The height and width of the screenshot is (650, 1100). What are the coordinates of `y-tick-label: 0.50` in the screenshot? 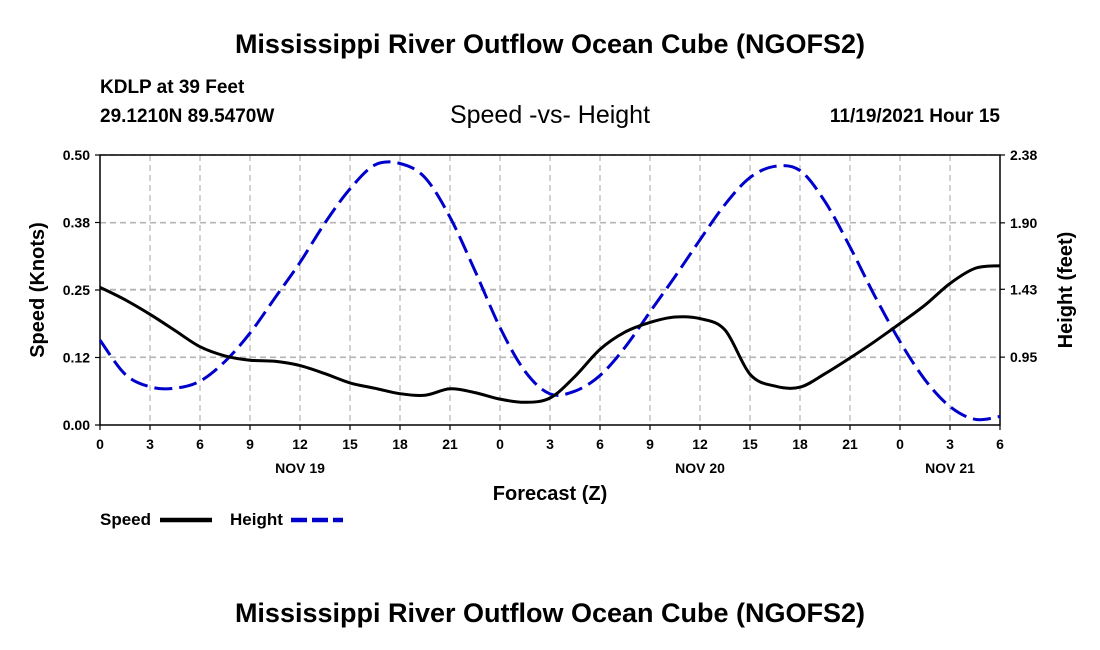 It's located at (76, 155).